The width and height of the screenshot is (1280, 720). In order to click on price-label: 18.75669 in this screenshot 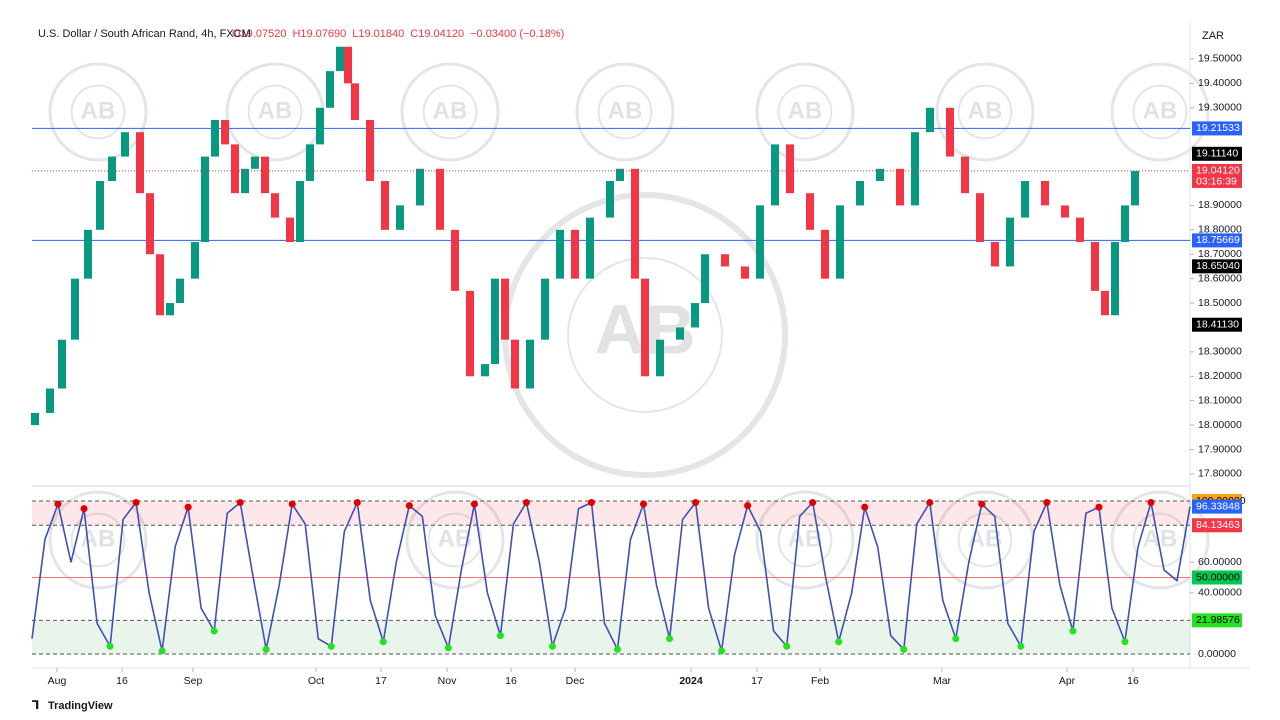, I will do `click(1218, 240)`.